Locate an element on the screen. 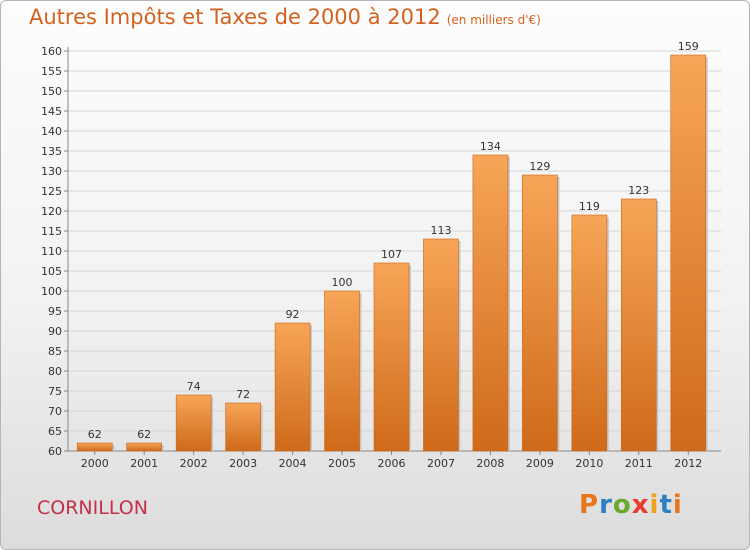 This screenshot has height=550, width=750. bar-2008 is located at coordinates (490, 303).